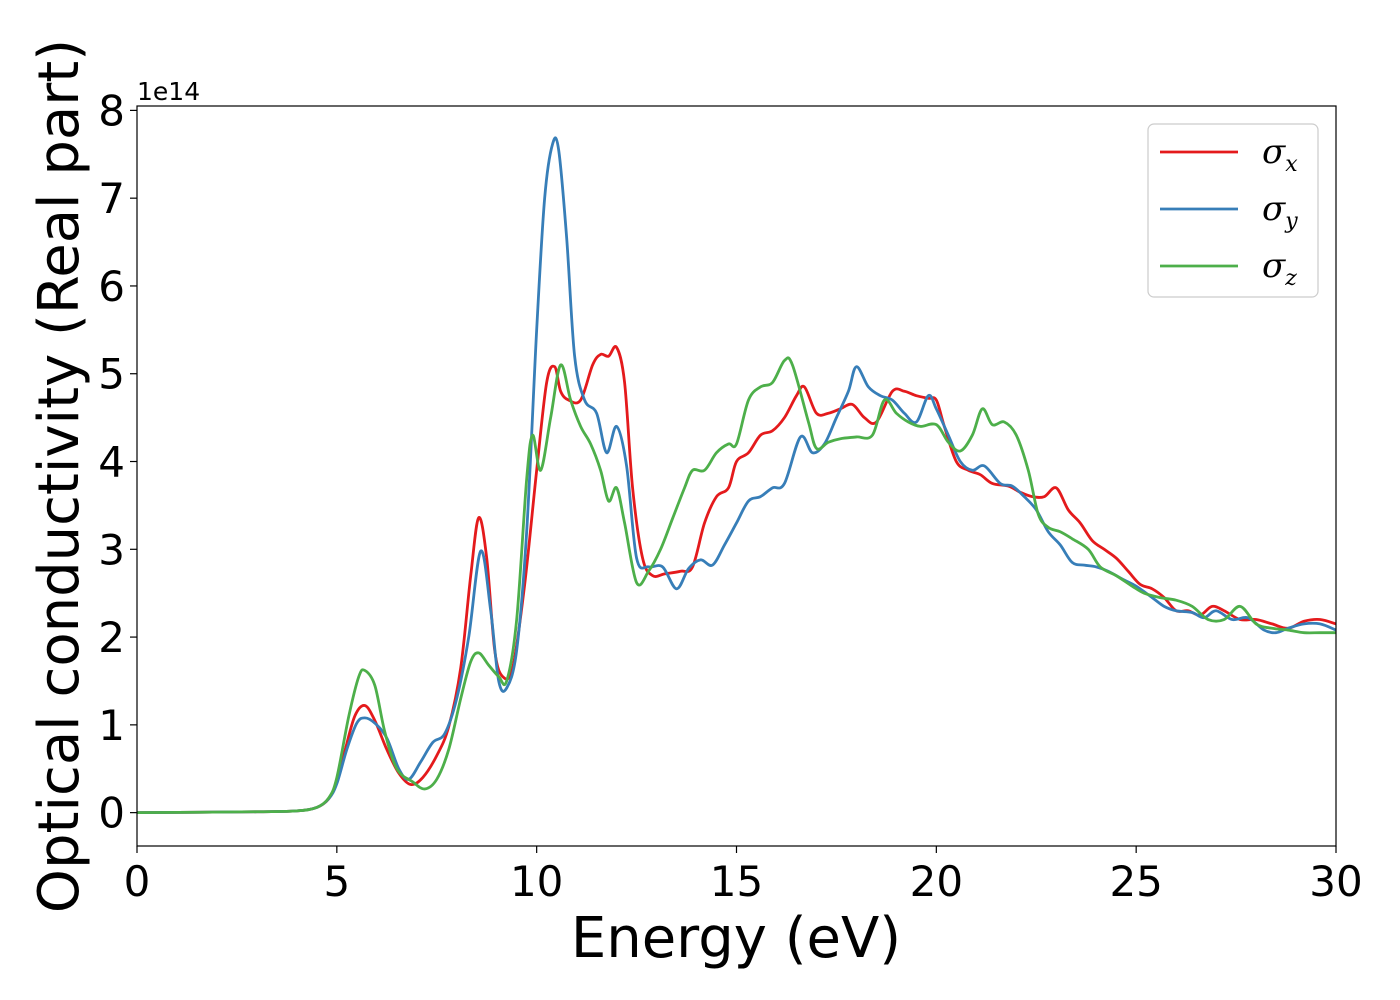 This screenshot has height=1000, width=1400. I want to click on legend-label-x: σx, so click(1280, 154).